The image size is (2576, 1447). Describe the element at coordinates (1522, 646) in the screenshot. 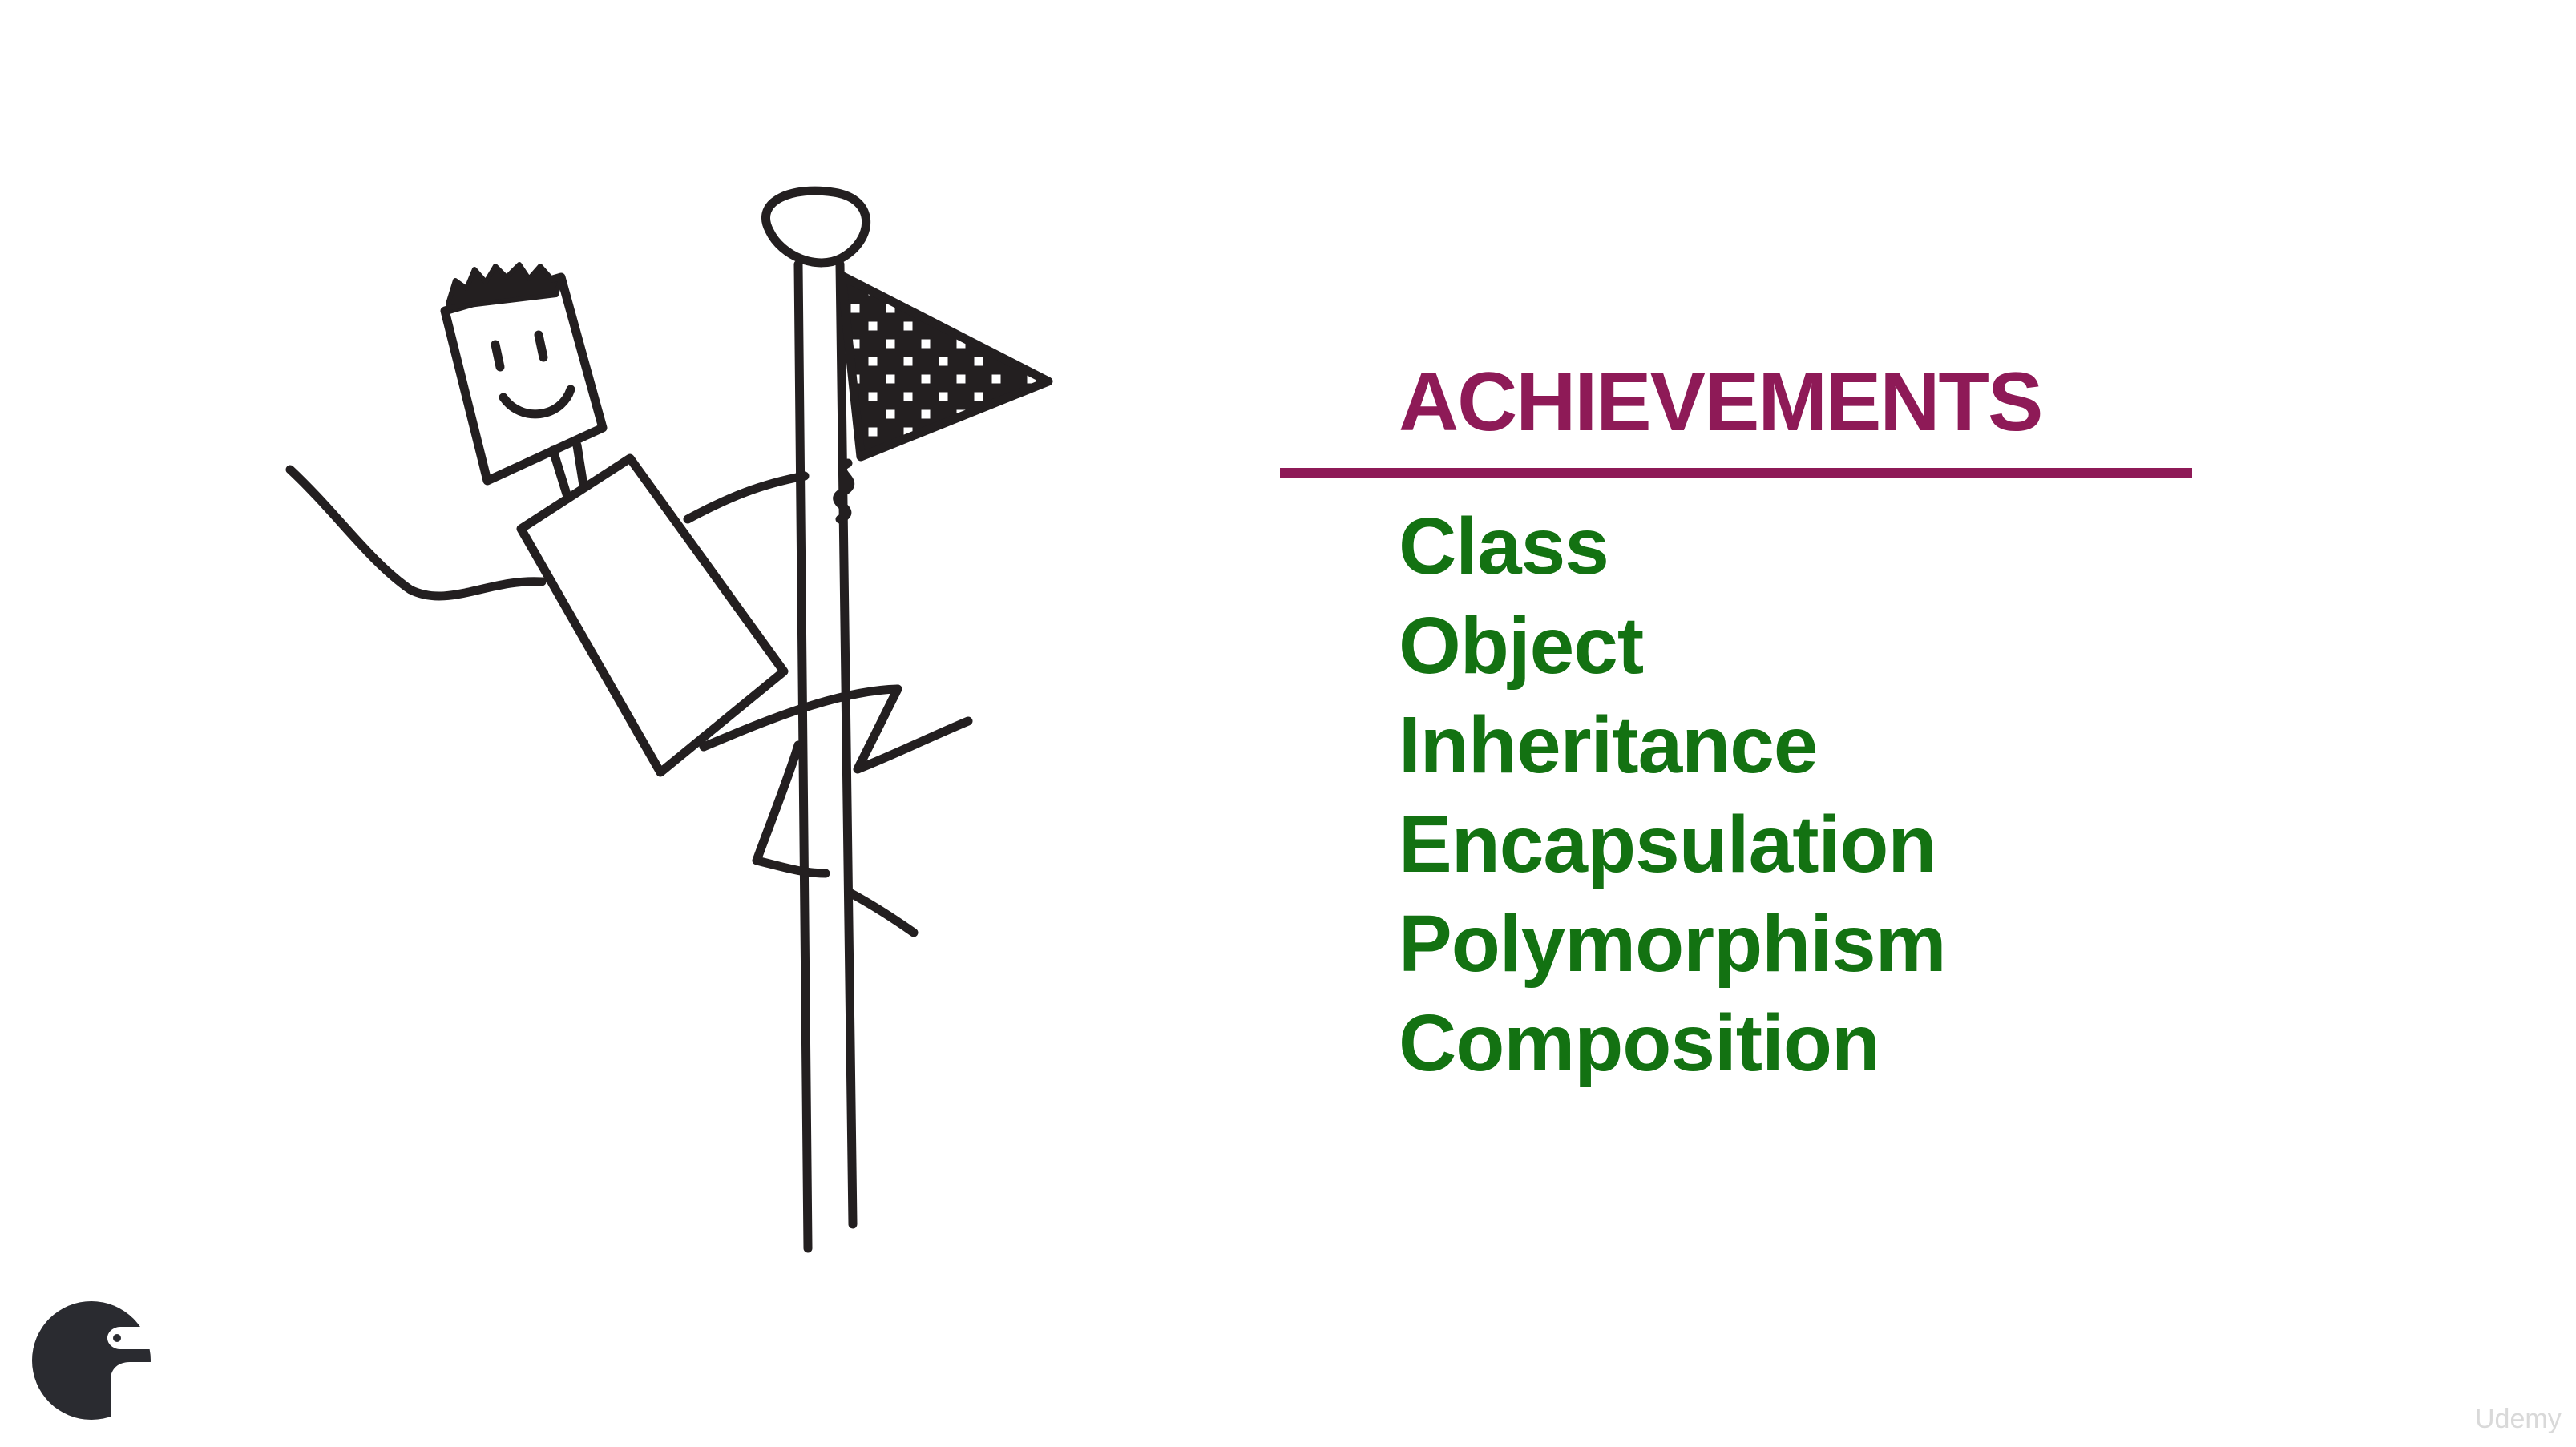

I see `list-item: Object` at that location.